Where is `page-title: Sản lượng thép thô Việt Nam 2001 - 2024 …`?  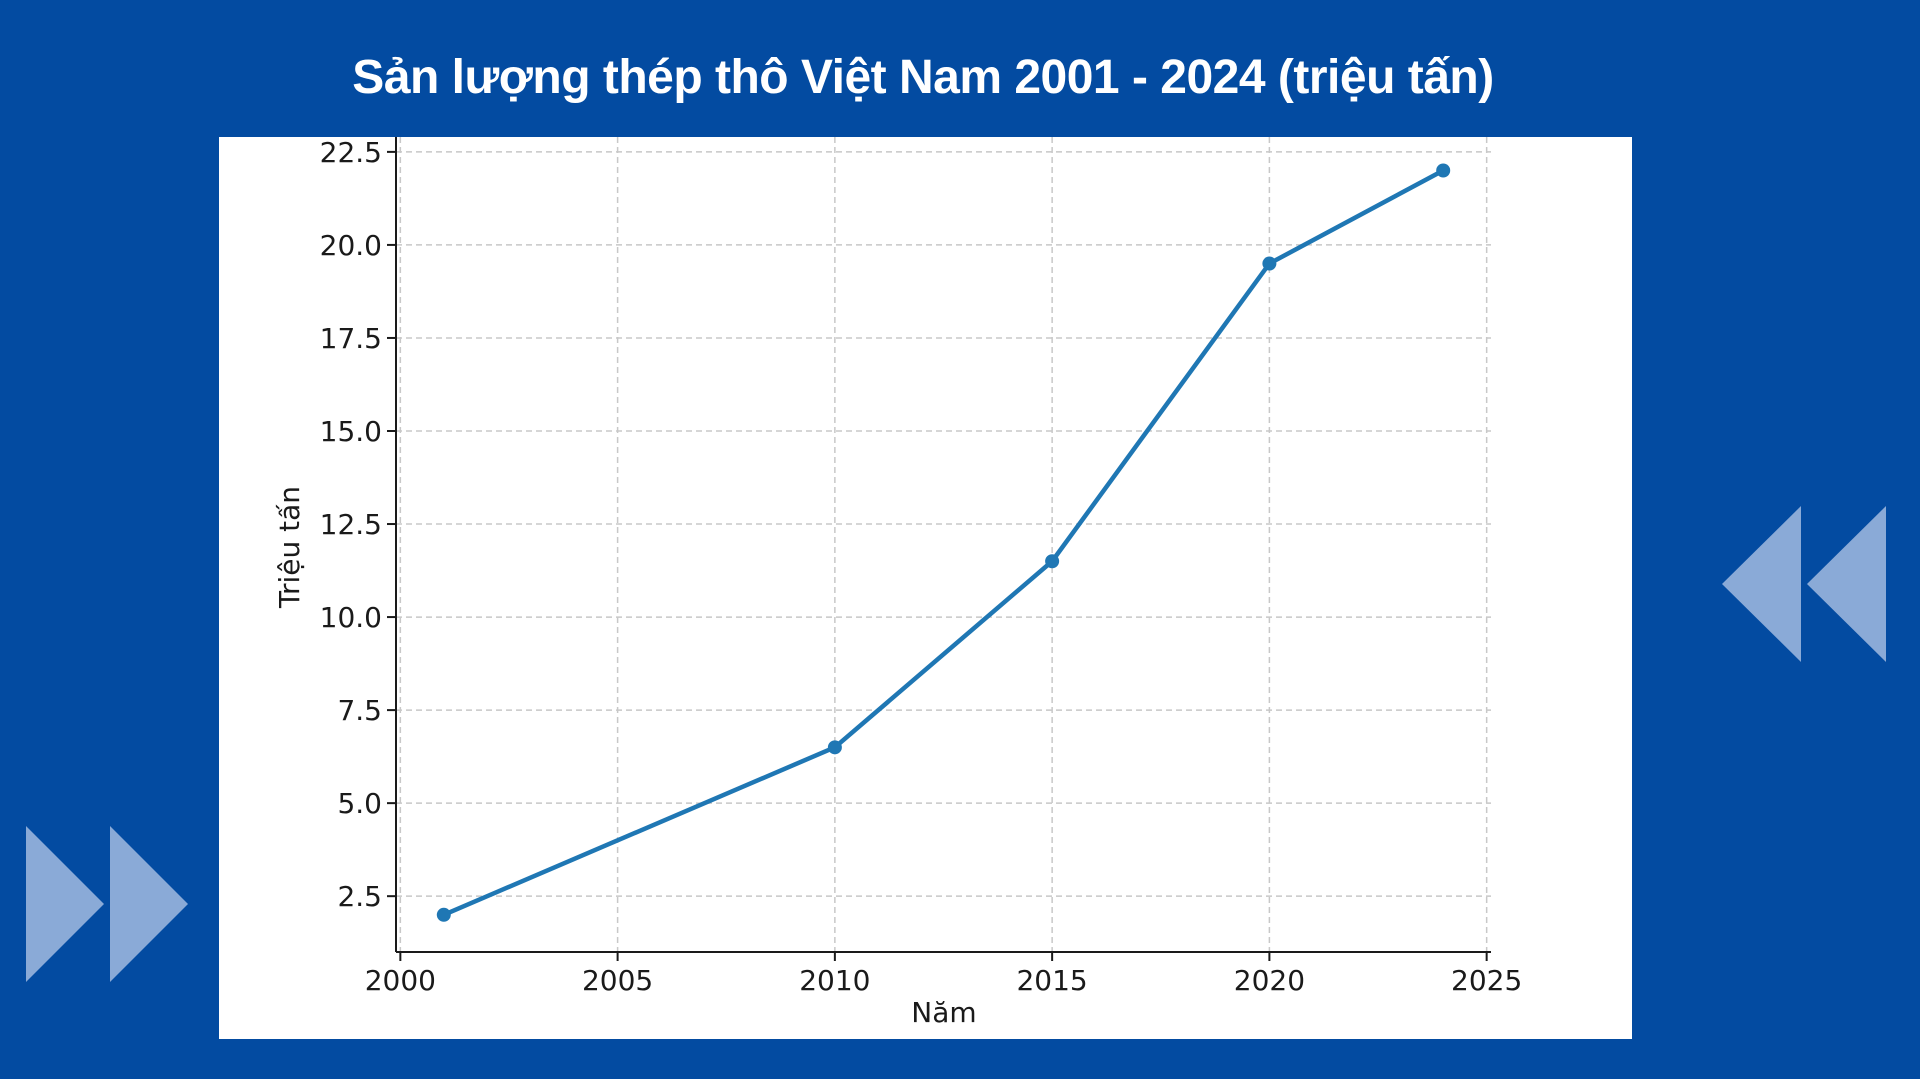 page-title: Sản lượng thép thô Việt Nam 2001 - 2024 … is located at coordinates (923, 77).